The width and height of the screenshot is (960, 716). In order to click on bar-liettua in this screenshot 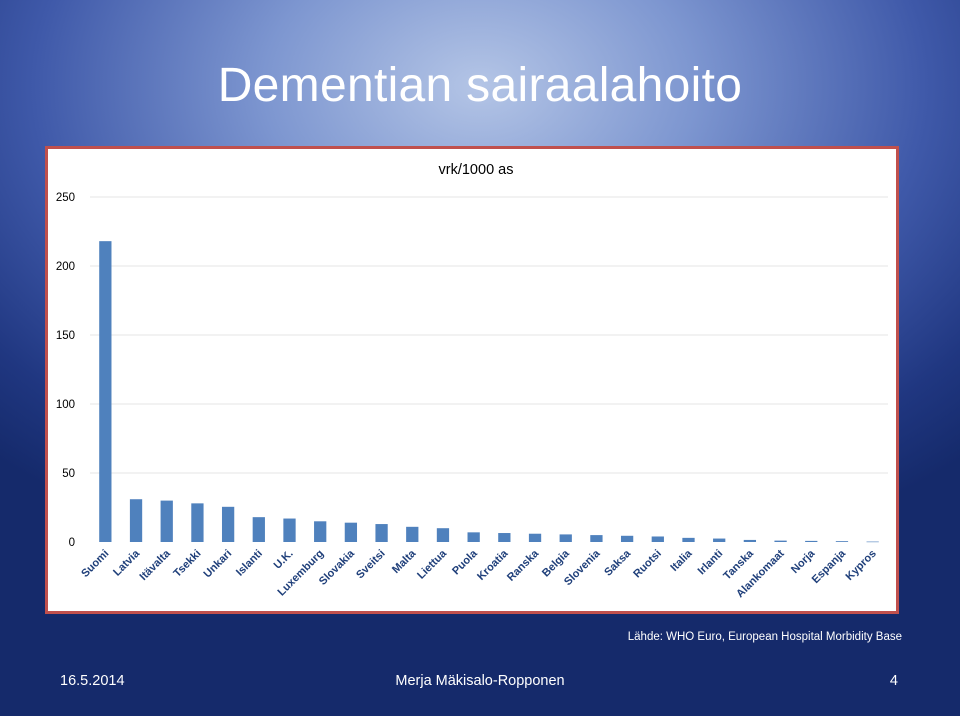, I will do `click(443, 535)`.